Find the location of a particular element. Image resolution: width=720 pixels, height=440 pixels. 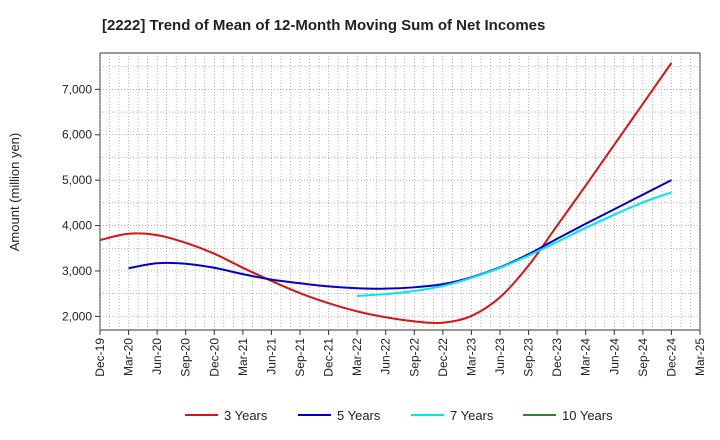

x-tick-label: Jun-23 is located at coordinates (500, 356).